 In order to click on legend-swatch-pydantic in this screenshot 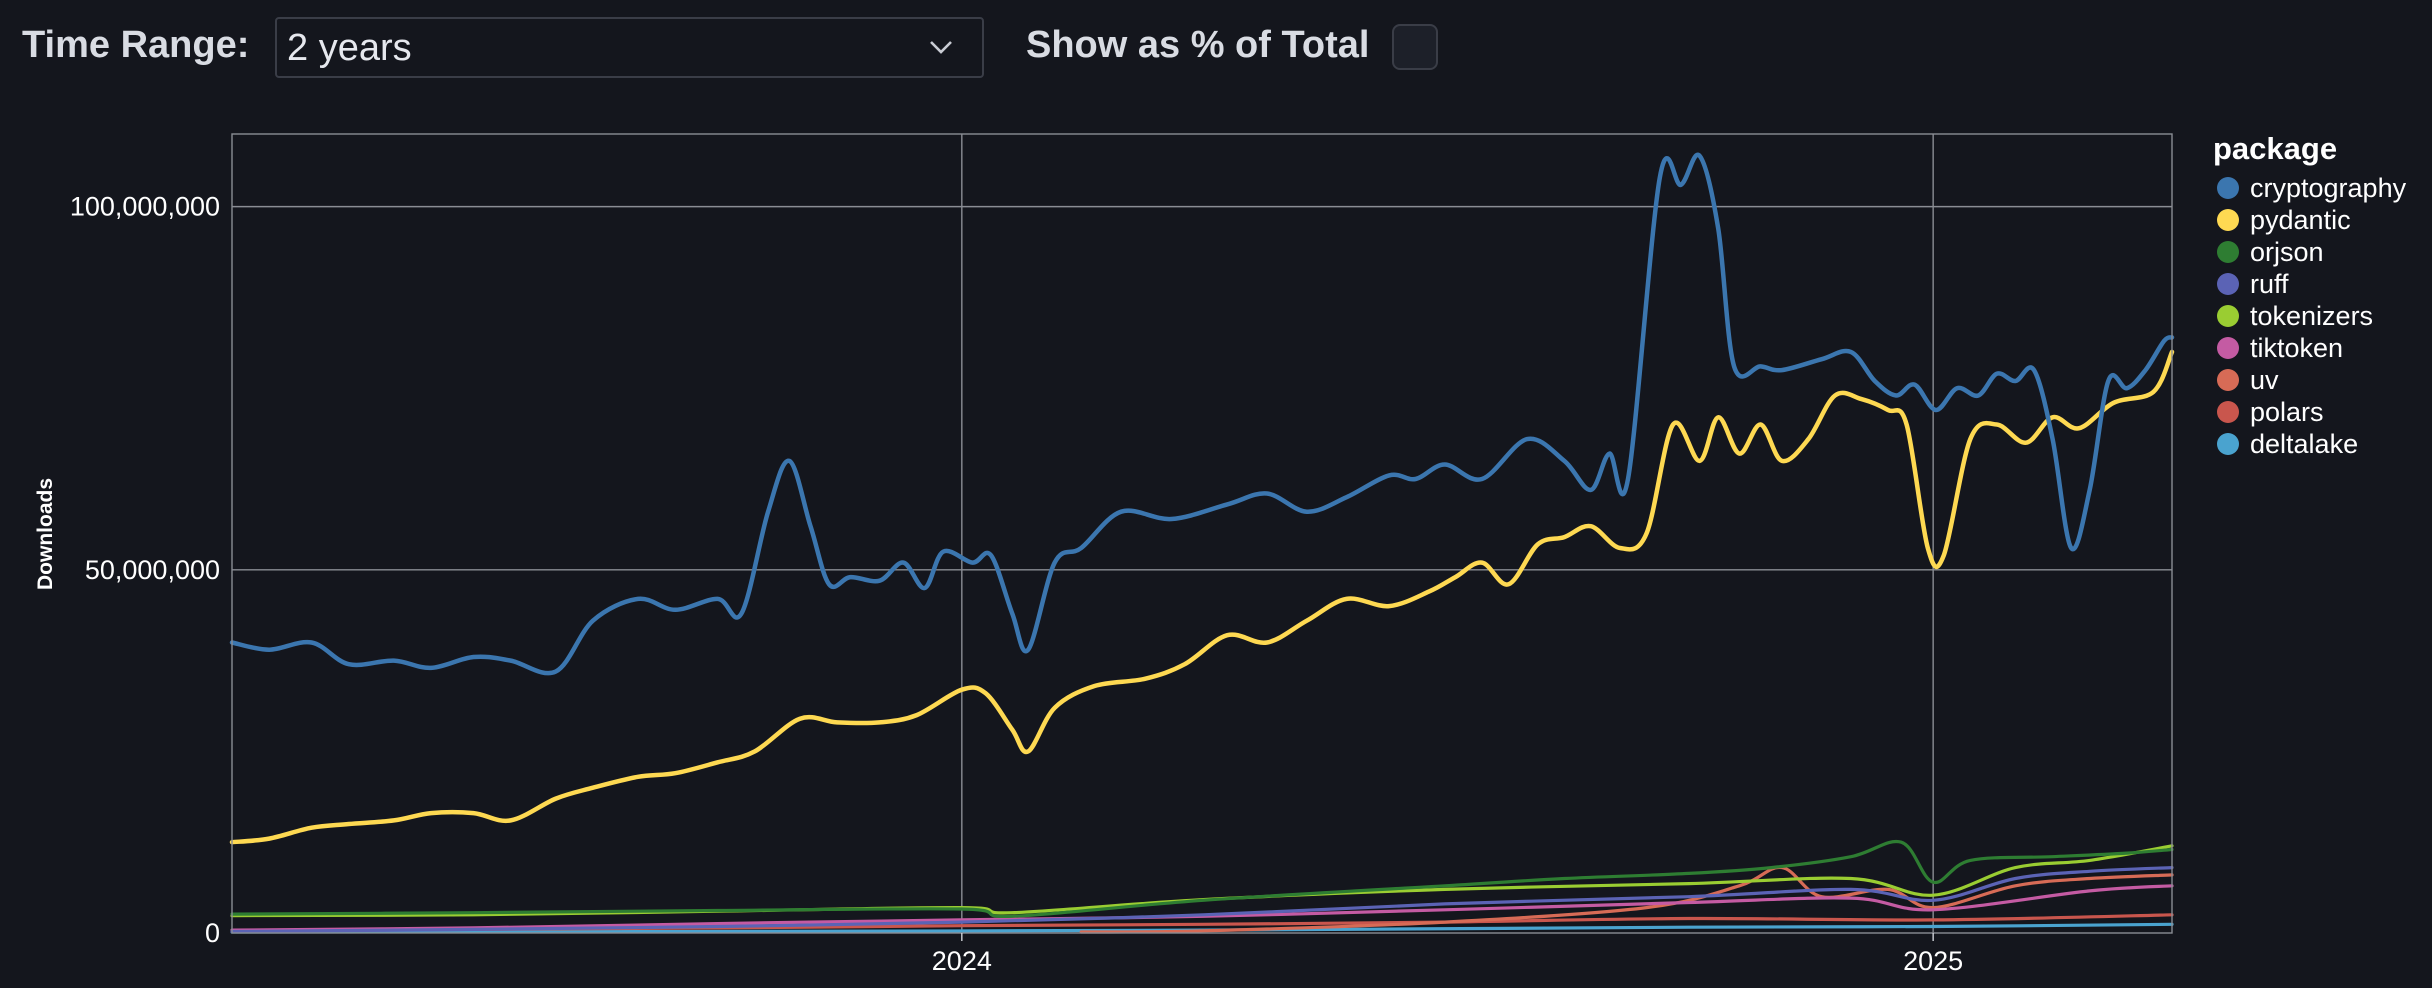, I will do `click(2228, 220)`.